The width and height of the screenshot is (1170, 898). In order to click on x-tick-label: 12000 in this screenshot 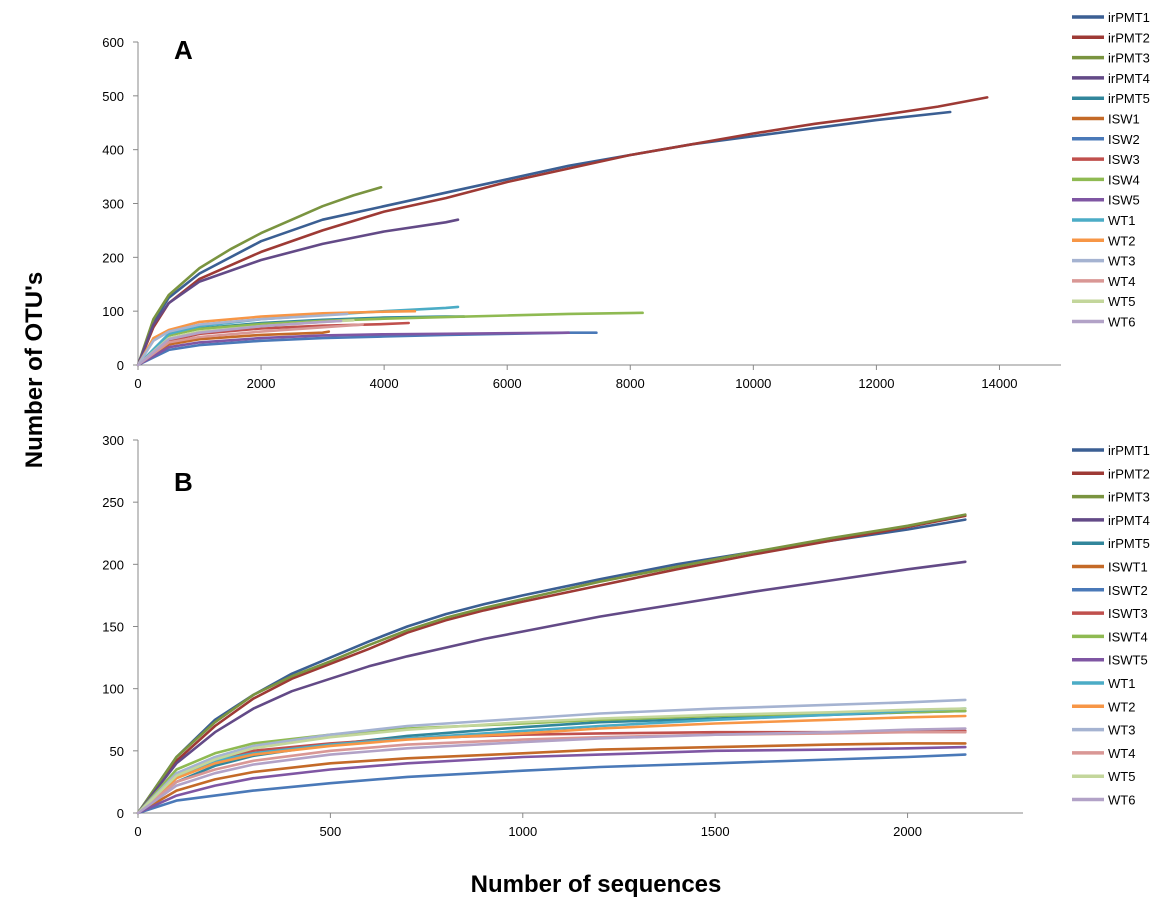, I will do `click(876, 383)`.